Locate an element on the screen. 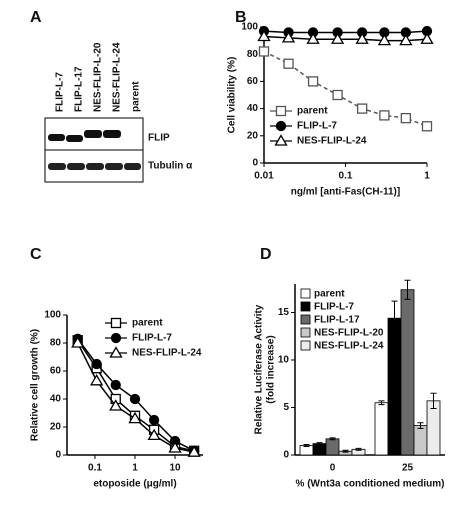  panel-letter: A is located at coordinates (36, 17).